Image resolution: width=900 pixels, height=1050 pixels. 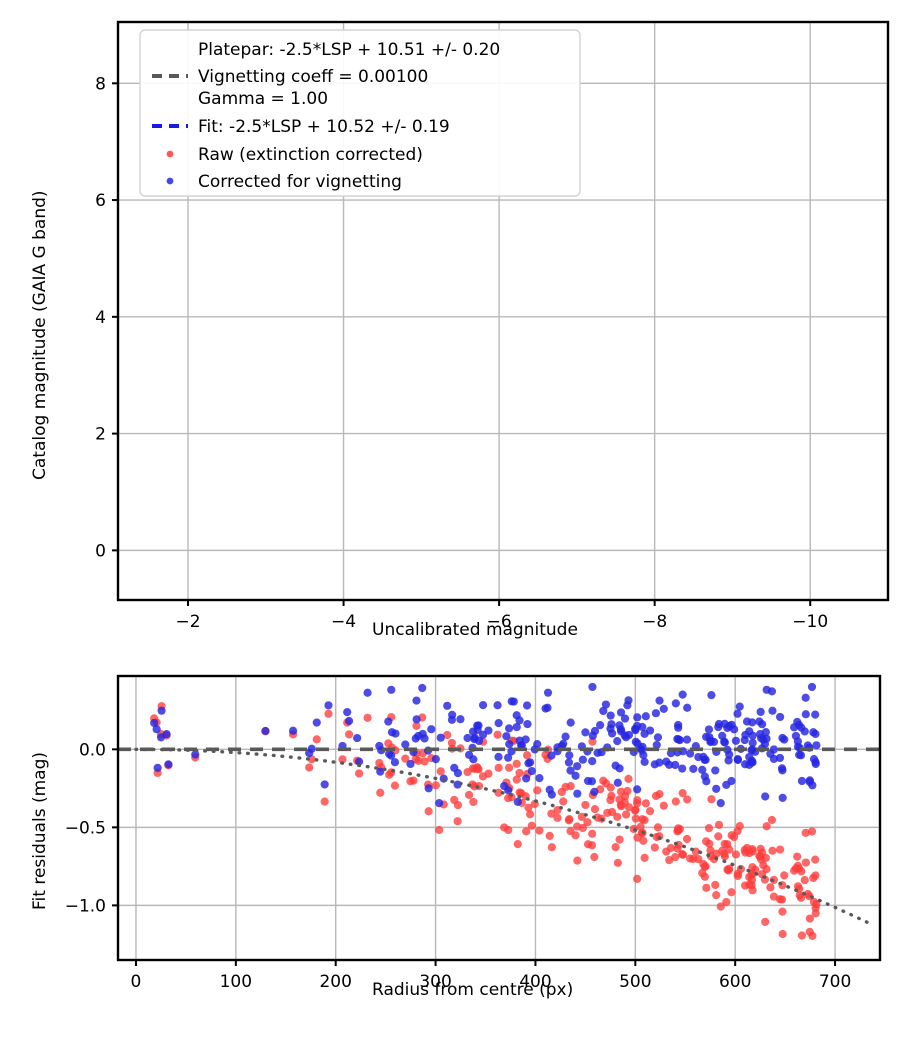 What do you see at coordinates (654, 622) in the screenshot?
I see `svg-text: −8` at bounding box center [654, 622].